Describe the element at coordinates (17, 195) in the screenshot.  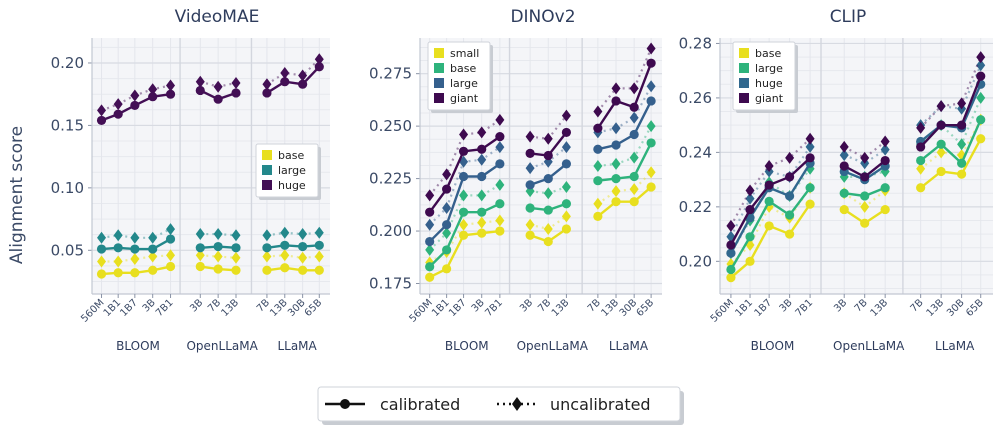
I see `y-axis-label: Alignment score` at that location.